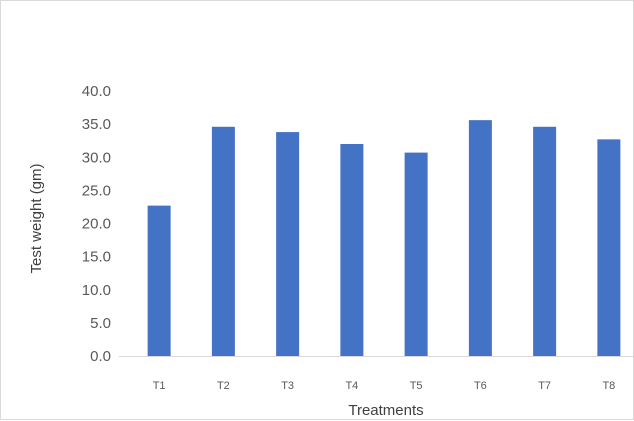 This screenshot has width=634, height=421. What do you see at coordinates (159, 386) in the screenshot?
I see `x-tick-label: T1` at bounding box center [159, 386].